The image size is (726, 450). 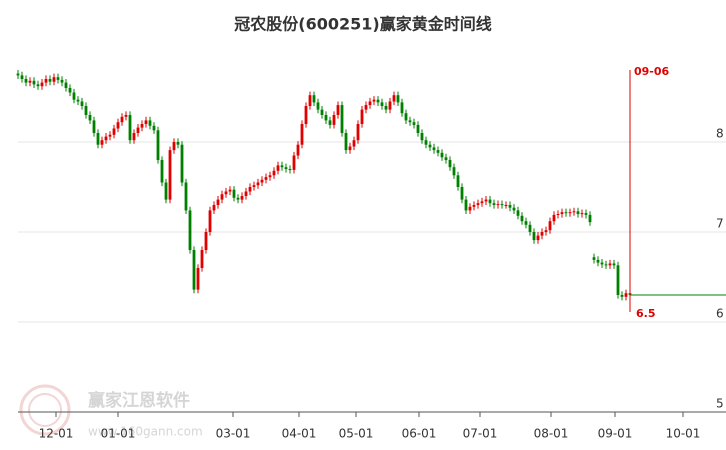 I want to click on watermark-logo, so click(x=45, y=410).